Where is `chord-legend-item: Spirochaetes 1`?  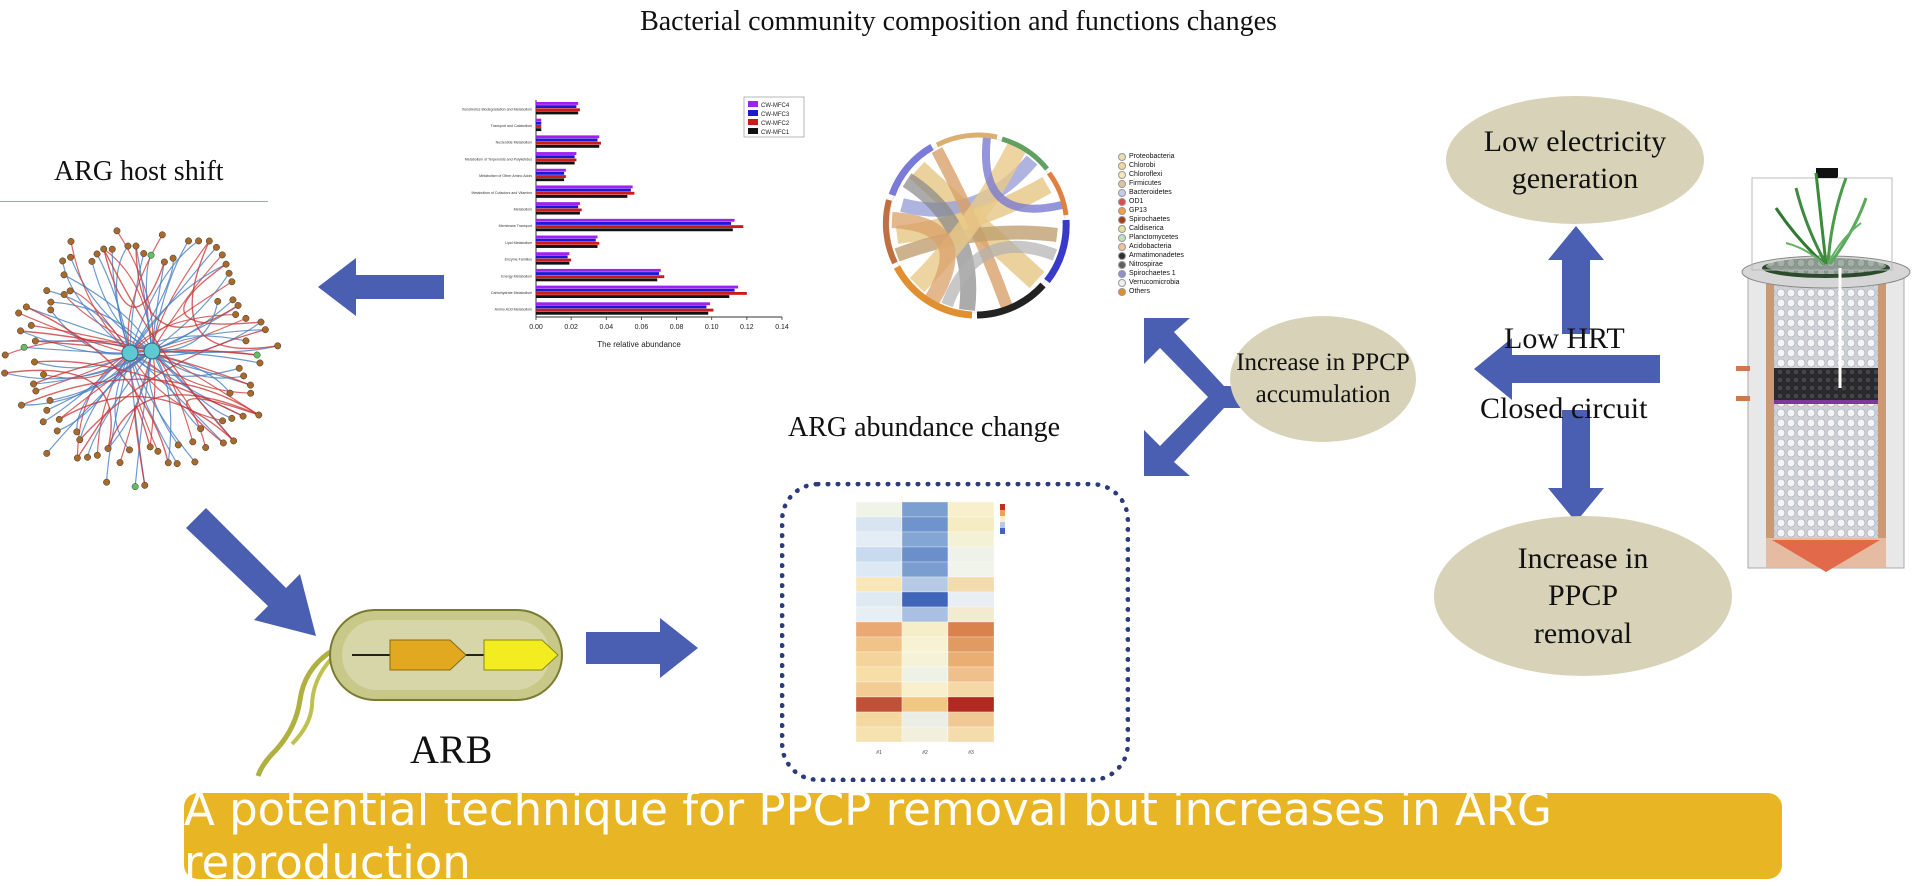 chord-legend-item: Spirochaetes 1 is located at coordinates (1151, 273).